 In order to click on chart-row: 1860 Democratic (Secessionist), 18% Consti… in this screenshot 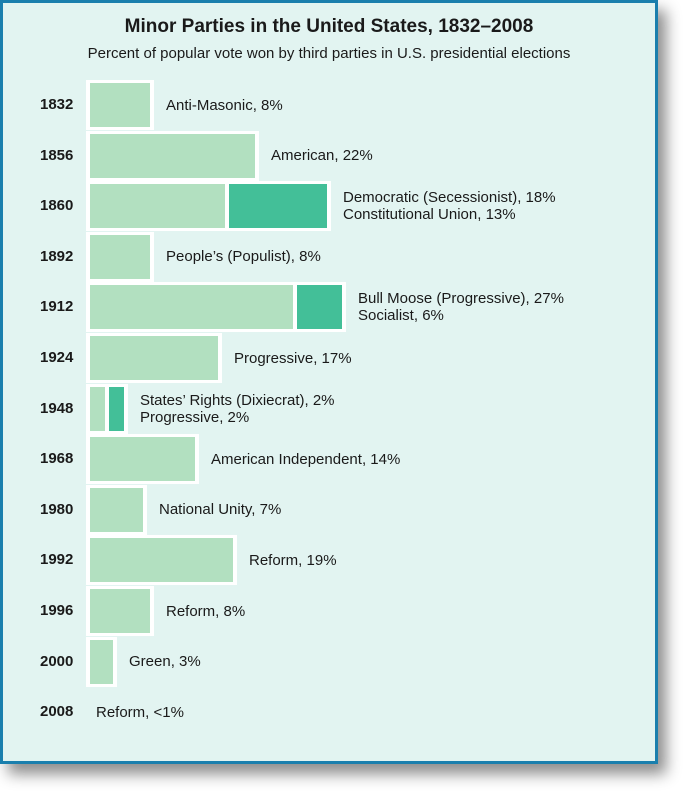, I will do `click(325, 206)`.